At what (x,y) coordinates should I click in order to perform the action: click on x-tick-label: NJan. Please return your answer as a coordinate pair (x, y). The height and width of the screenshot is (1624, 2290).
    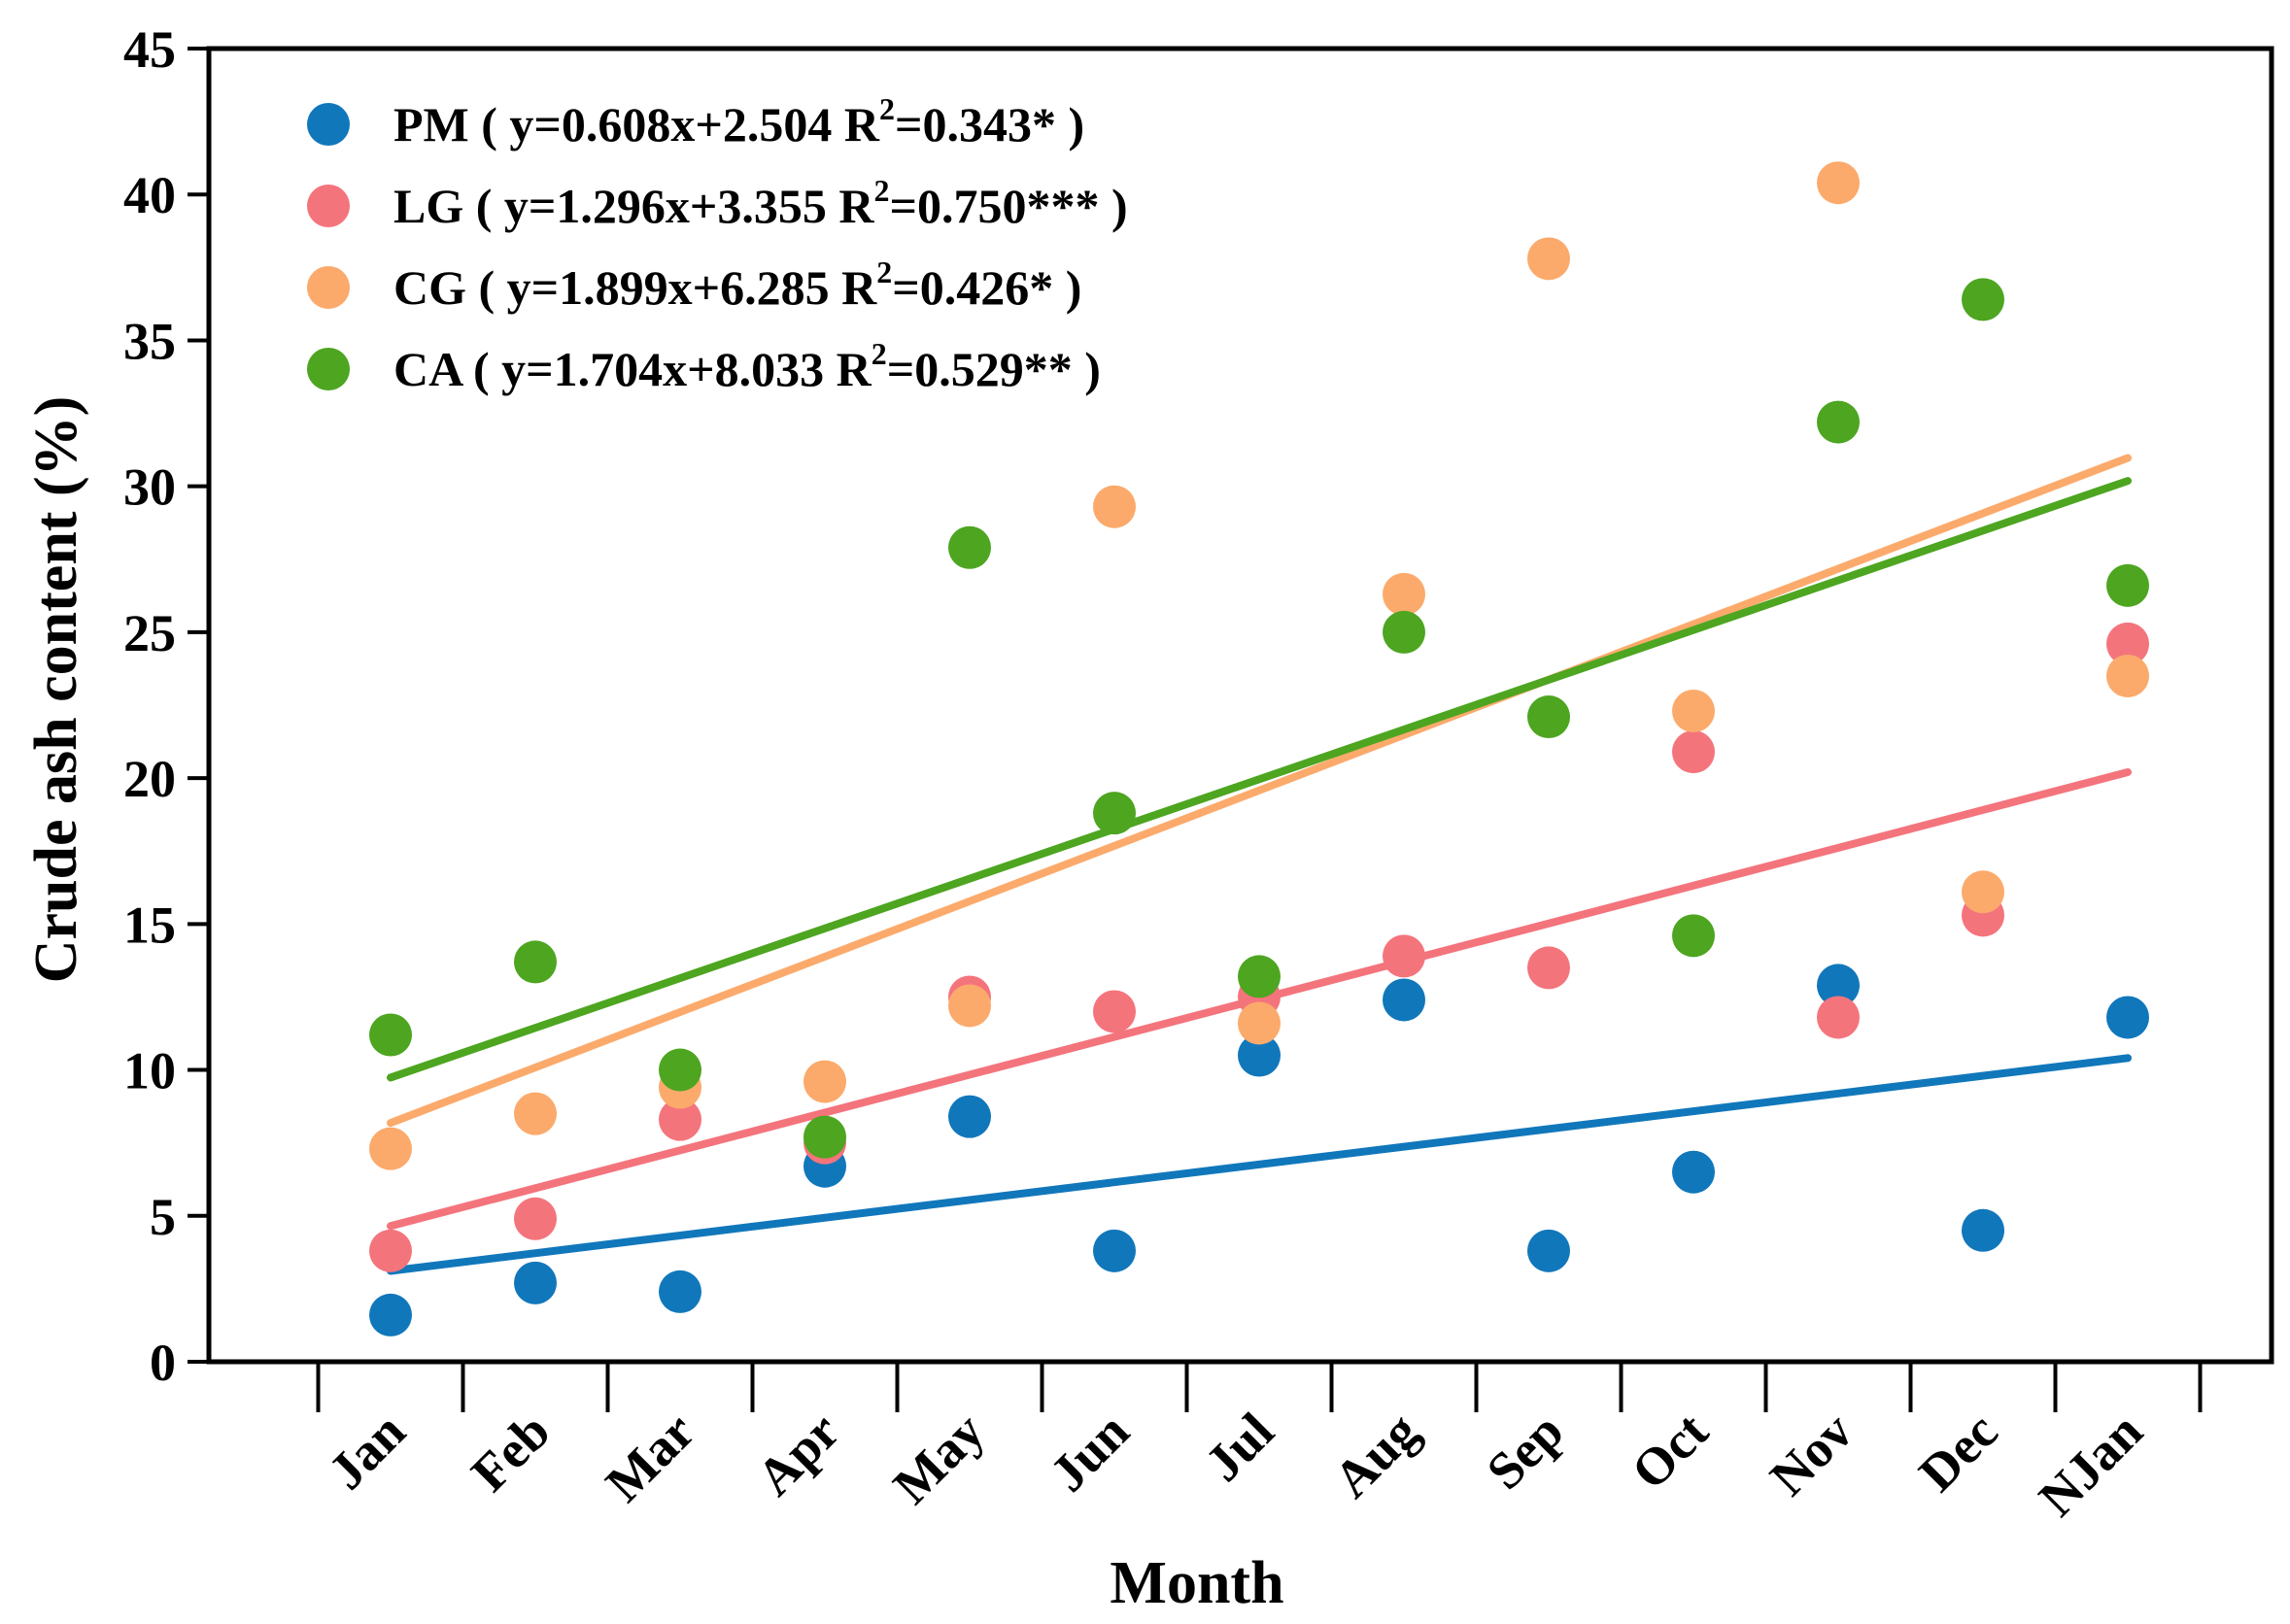
    Looking at the image, I should click on (2090, 1464).